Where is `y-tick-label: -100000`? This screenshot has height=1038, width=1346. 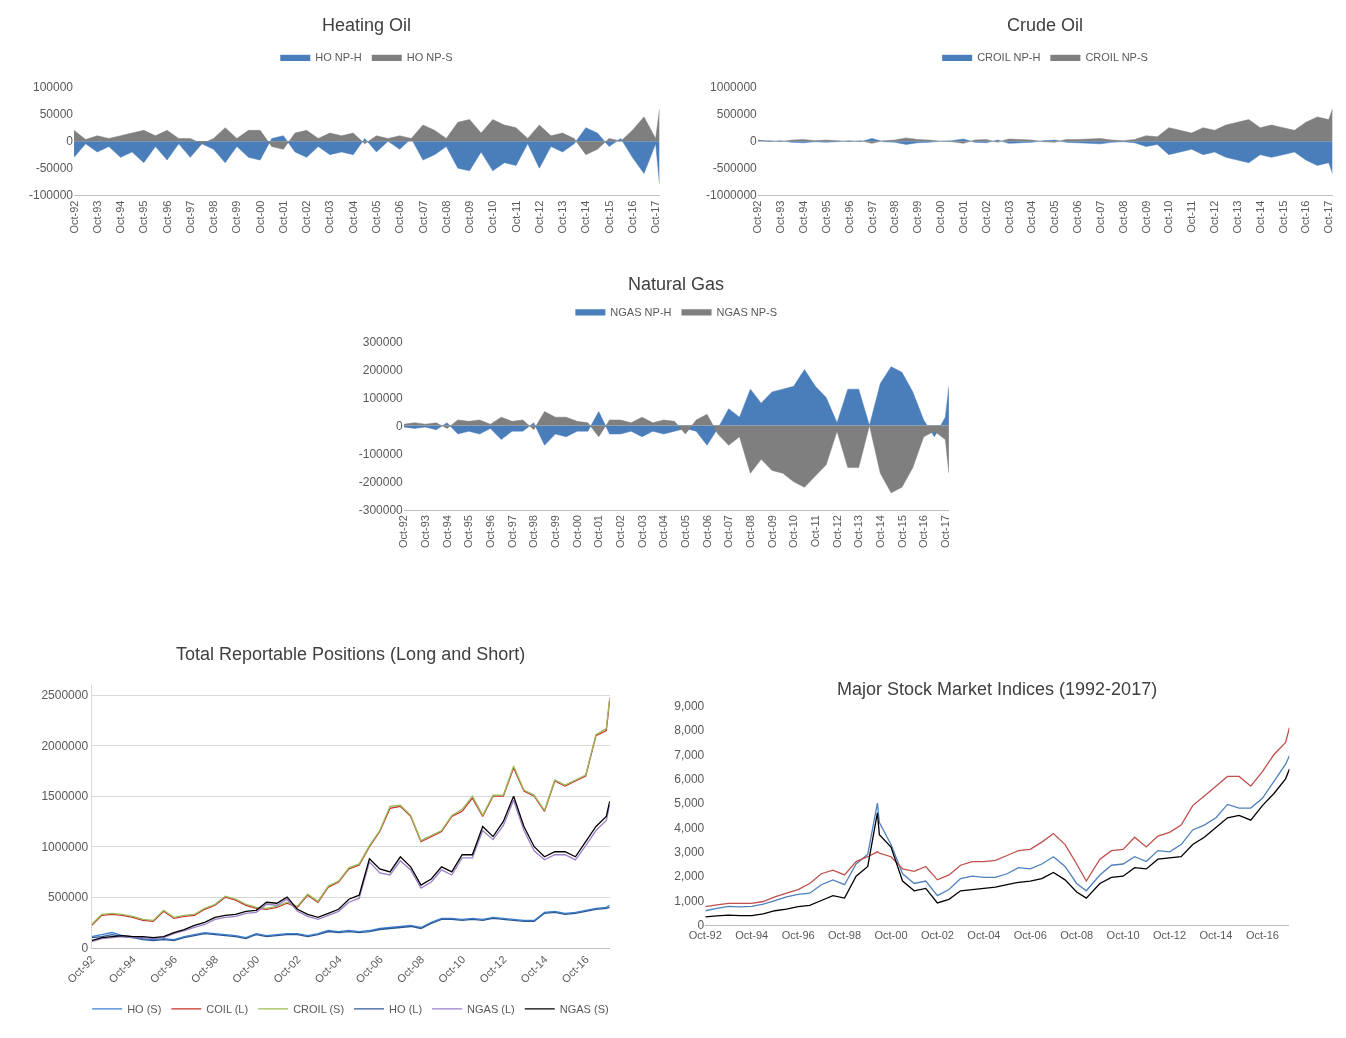 y-tick-label: -100000 is located at coordinates (381, 453).